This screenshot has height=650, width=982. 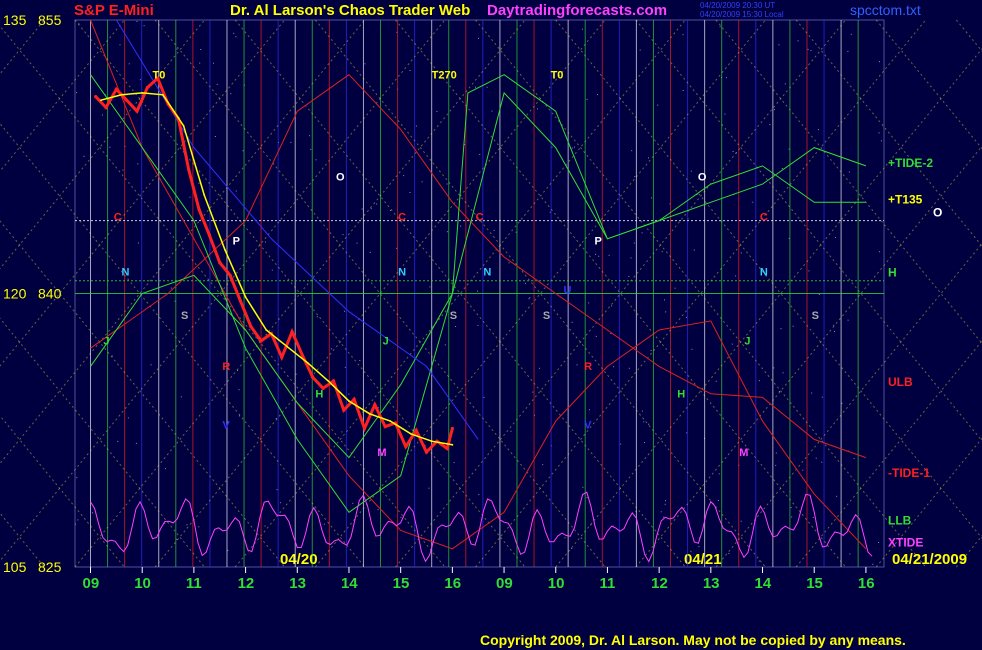 I want to click on y-tick-label-price: 855, so click(x=50, y=20).